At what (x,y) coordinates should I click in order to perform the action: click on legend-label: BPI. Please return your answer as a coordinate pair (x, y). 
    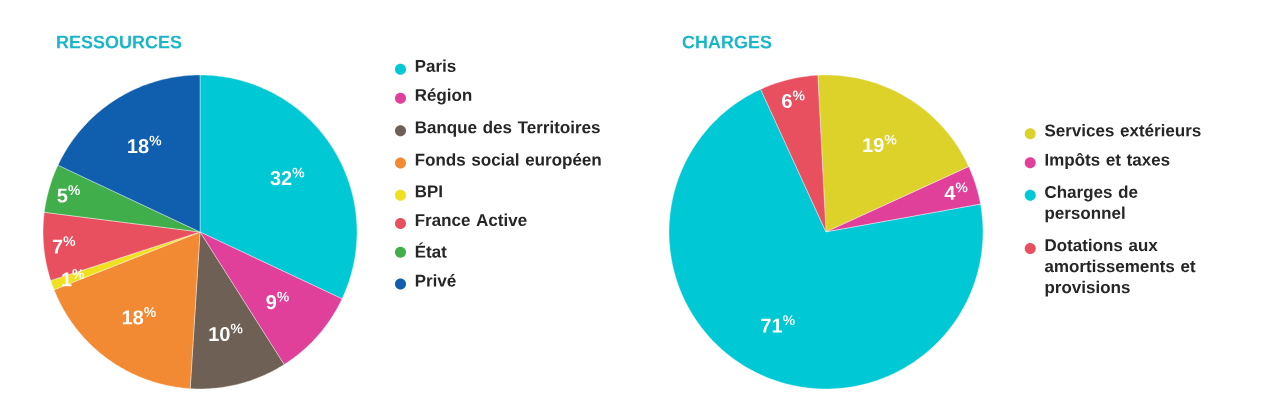
    Looking at the image, I should click on (428, 191).